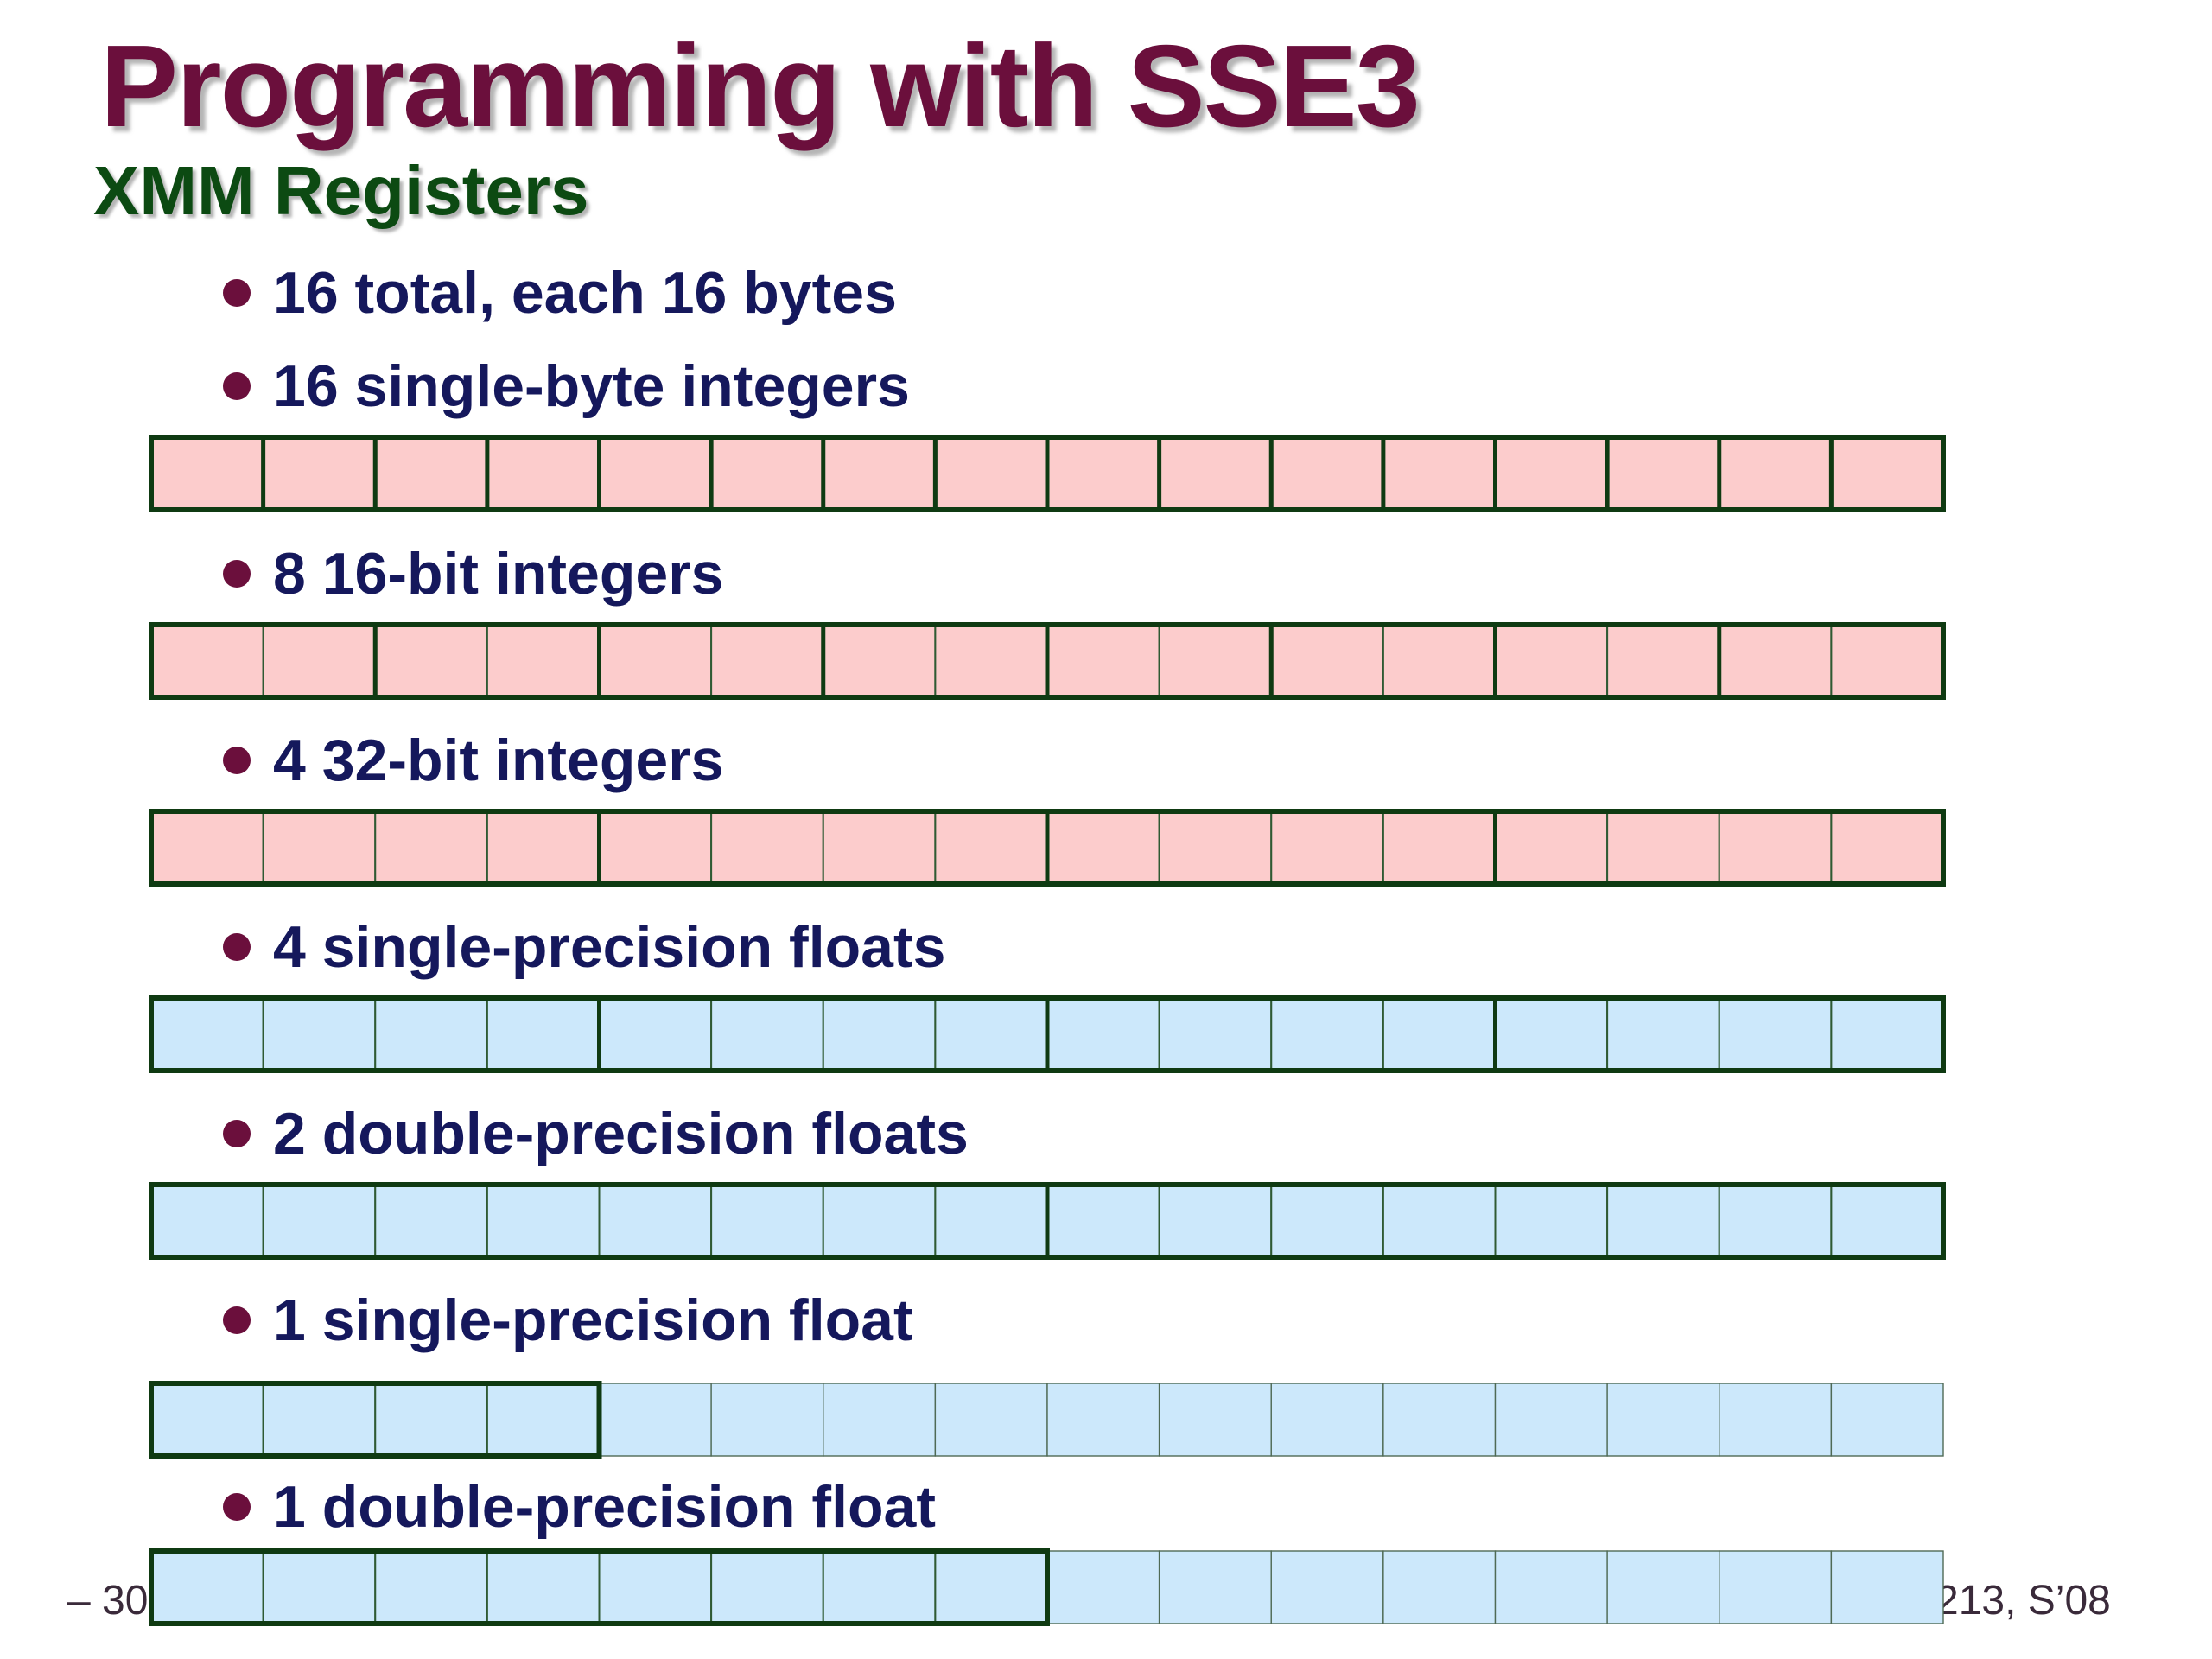 Image resolution: width=2212 pixels, height=1659 pixels. I want to click on footer-page-number: – 30, so click(108, 1601).